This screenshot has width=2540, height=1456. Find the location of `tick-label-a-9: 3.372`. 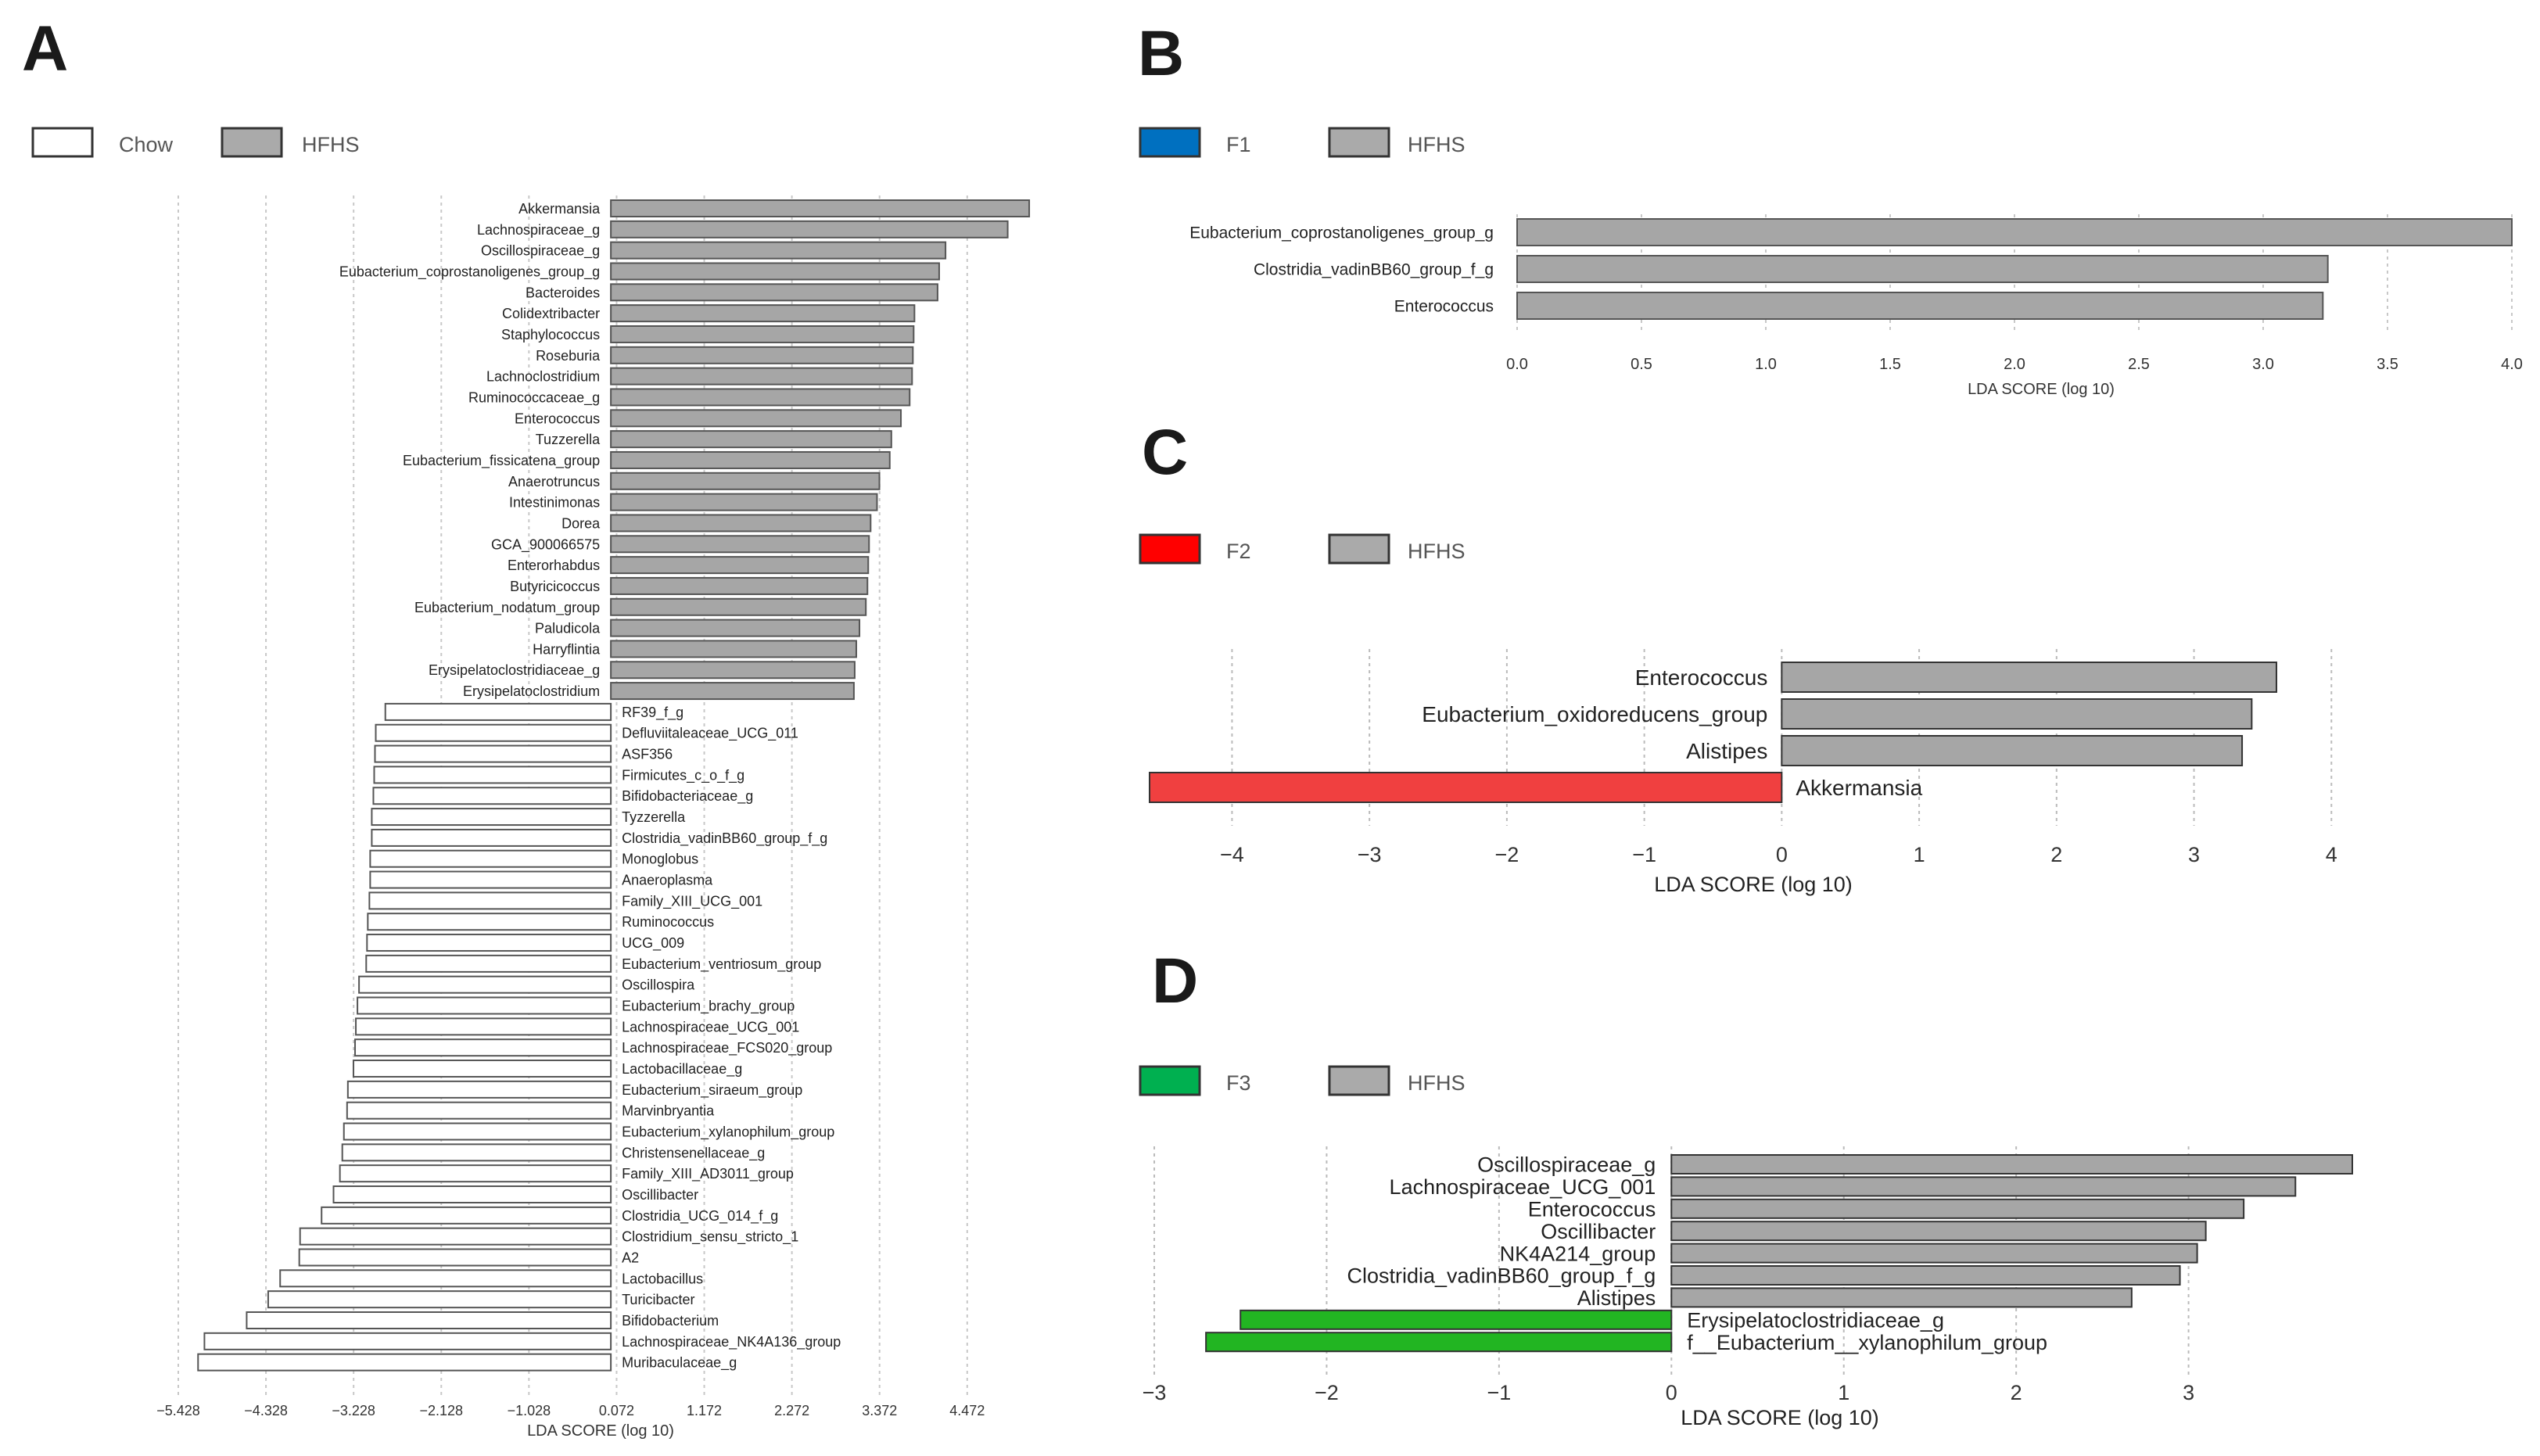

tick-label-a-9: 3.372 is located at coordinates (879, 1410).